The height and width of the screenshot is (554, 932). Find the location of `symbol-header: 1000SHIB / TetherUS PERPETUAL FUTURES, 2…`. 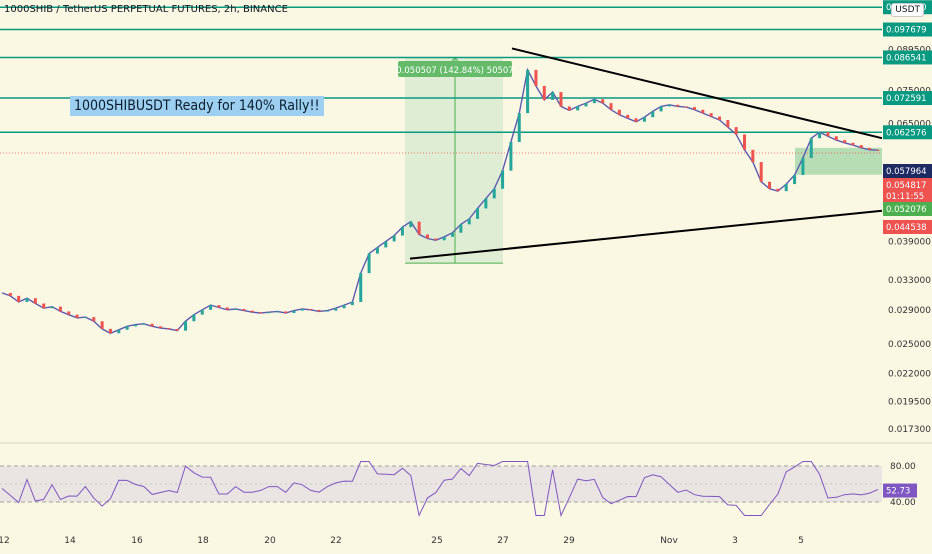

symbol-header: 1000SHIB / TetherUS PERPETUAL FUTURES, 2… is located at coordinates (146, 9).